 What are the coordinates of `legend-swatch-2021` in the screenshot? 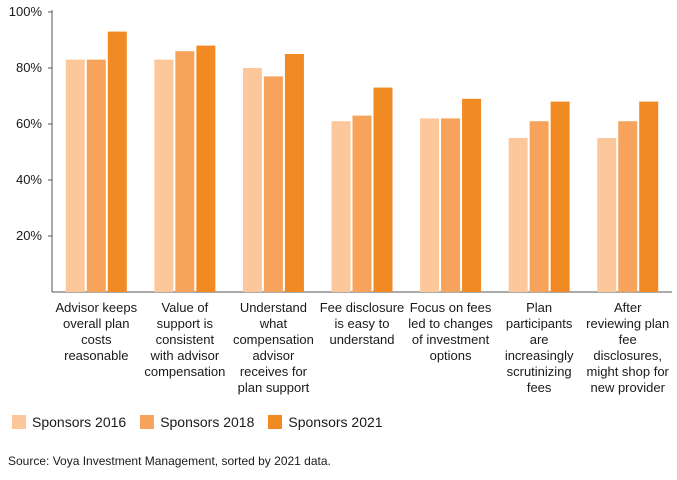 It's located at (275, 422).